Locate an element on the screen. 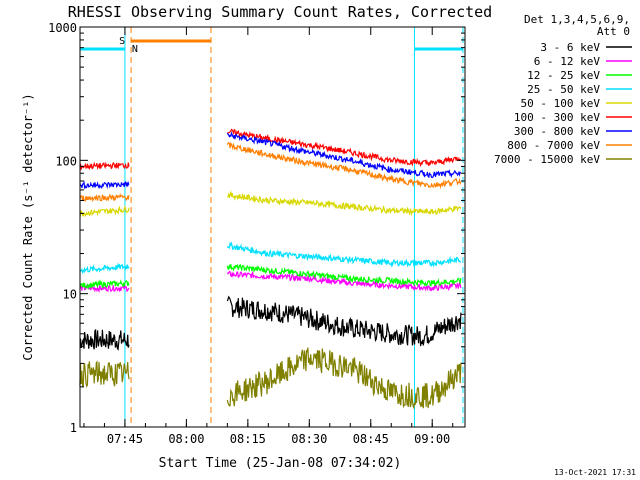 This screenshot has height=480, width=640. legend-header: Att 0 is located at coordinates (613, 31).